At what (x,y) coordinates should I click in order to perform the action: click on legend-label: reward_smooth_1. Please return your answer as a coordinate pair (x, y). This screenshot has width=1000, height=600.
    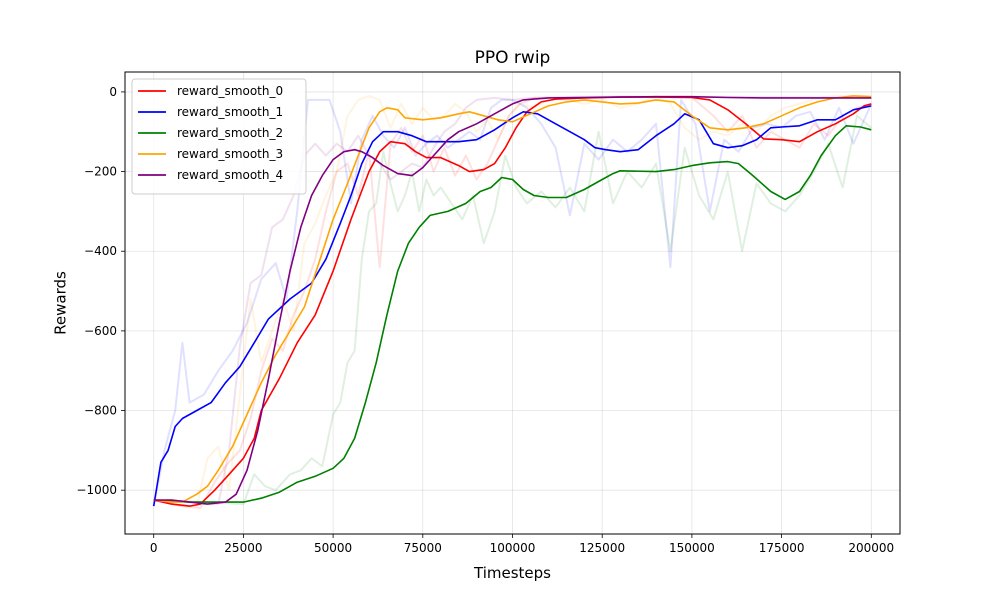
    Looking at the image, I should click on (230, 112).